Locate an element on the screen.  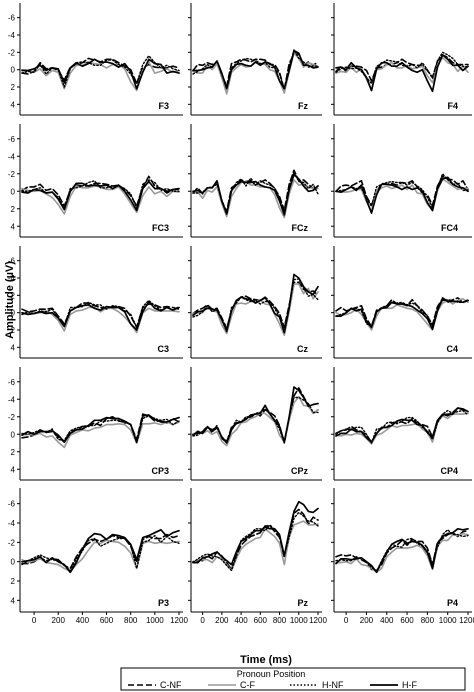
channel-label: F4 is located at coordinates (452, 106).